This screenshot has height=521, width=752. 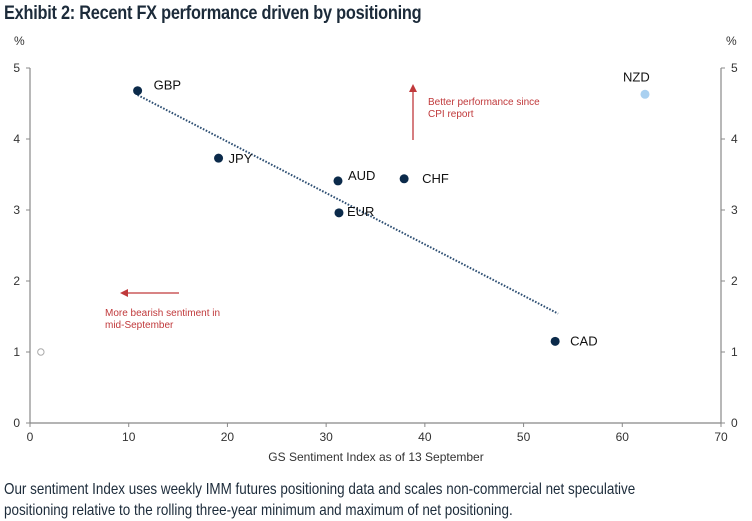 What do you see at coordinates (555, 341) in the screenshot?
I see `point-cad` at bounding box center [555, 341].